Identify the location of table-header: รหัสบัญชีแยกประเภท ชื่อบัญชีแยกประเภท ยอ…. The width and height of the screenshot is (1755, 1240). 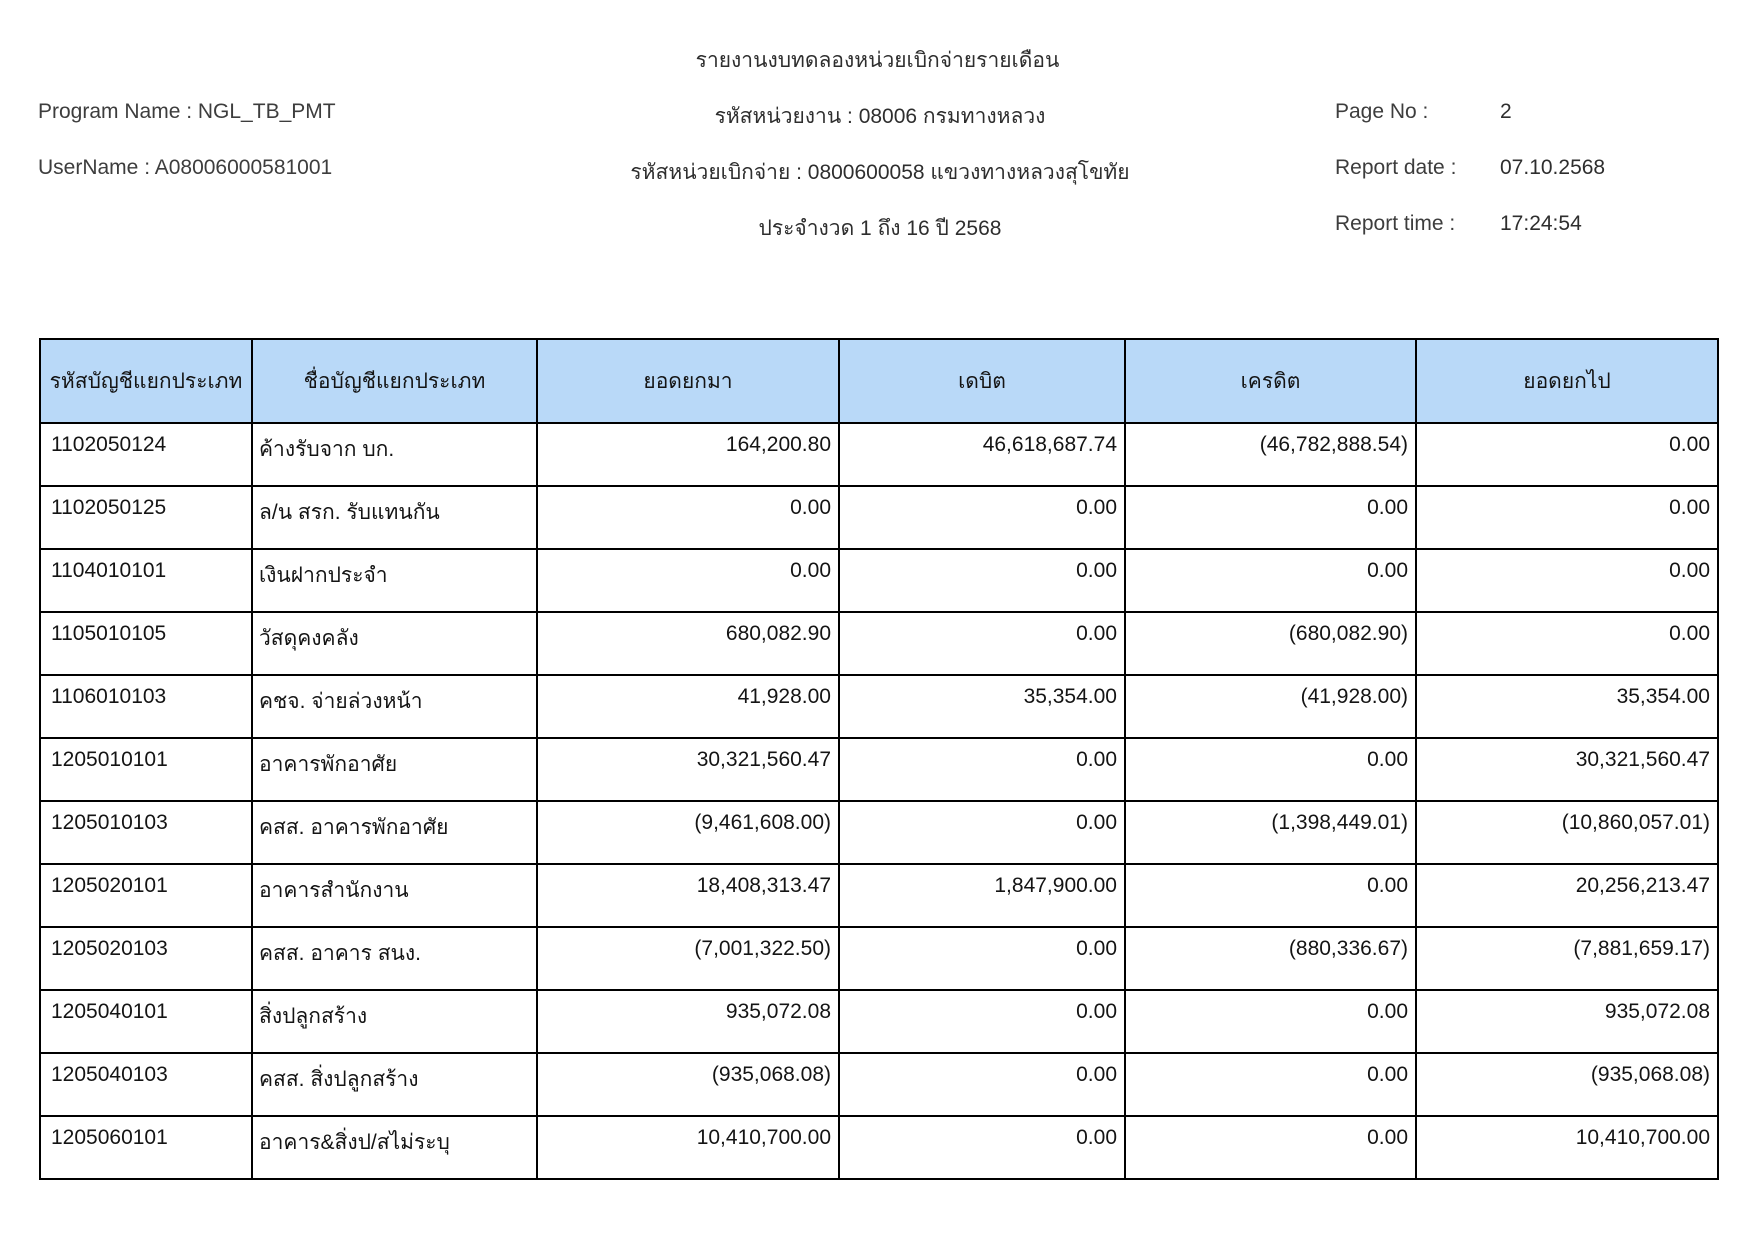
(879, 381).